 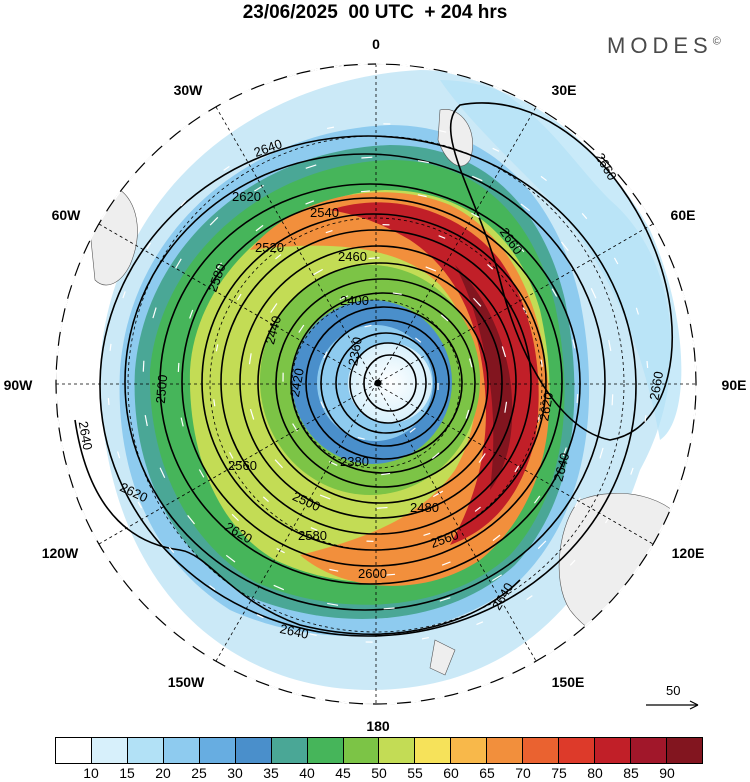 What do you see at coordinates (672, 705) in the screenshot?
I see `wind-reference-arrow` at bounding box center [672, 705].